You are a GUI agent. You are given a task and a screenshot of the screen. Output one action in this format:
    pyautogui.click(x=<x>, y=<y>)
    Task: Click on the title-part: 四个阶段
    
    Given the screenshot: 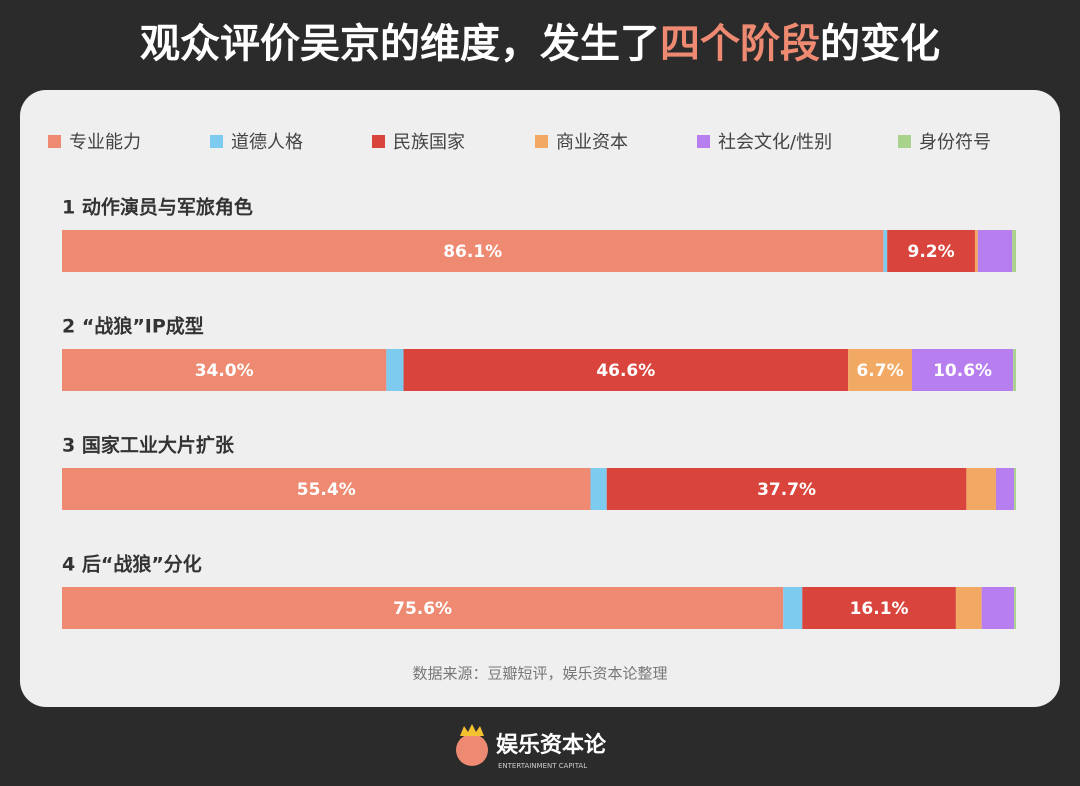 What is the action you would take?
    pyautogui.click(x=740, y=44)
    